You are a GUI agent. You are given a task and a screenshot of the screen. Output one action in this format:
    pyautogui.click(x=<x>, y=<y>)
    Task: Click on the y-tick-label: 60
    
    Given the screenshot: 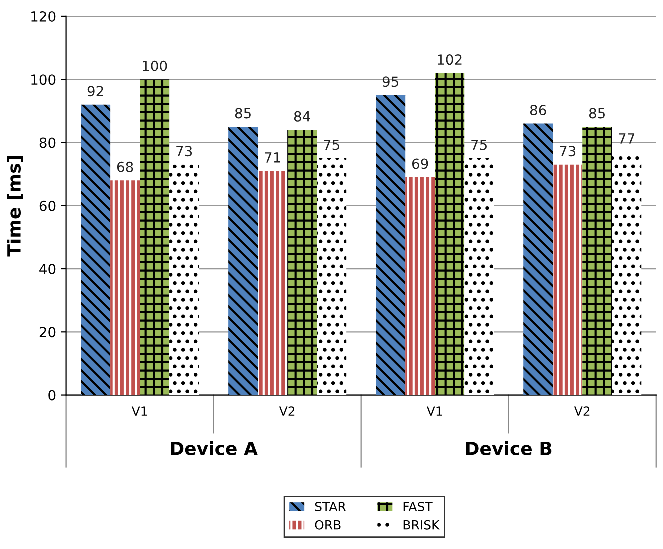 What is the action you would take?
    pyautogui.click(x=48, y=206)
    